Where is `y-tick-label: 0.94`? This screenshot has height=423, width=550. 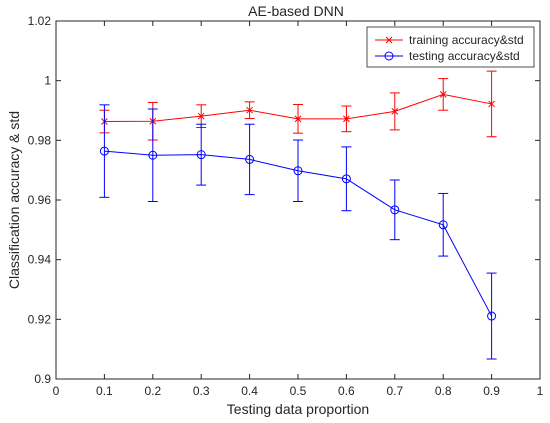 y-tick-label: 0.94 is located at coordinates (40, 260).